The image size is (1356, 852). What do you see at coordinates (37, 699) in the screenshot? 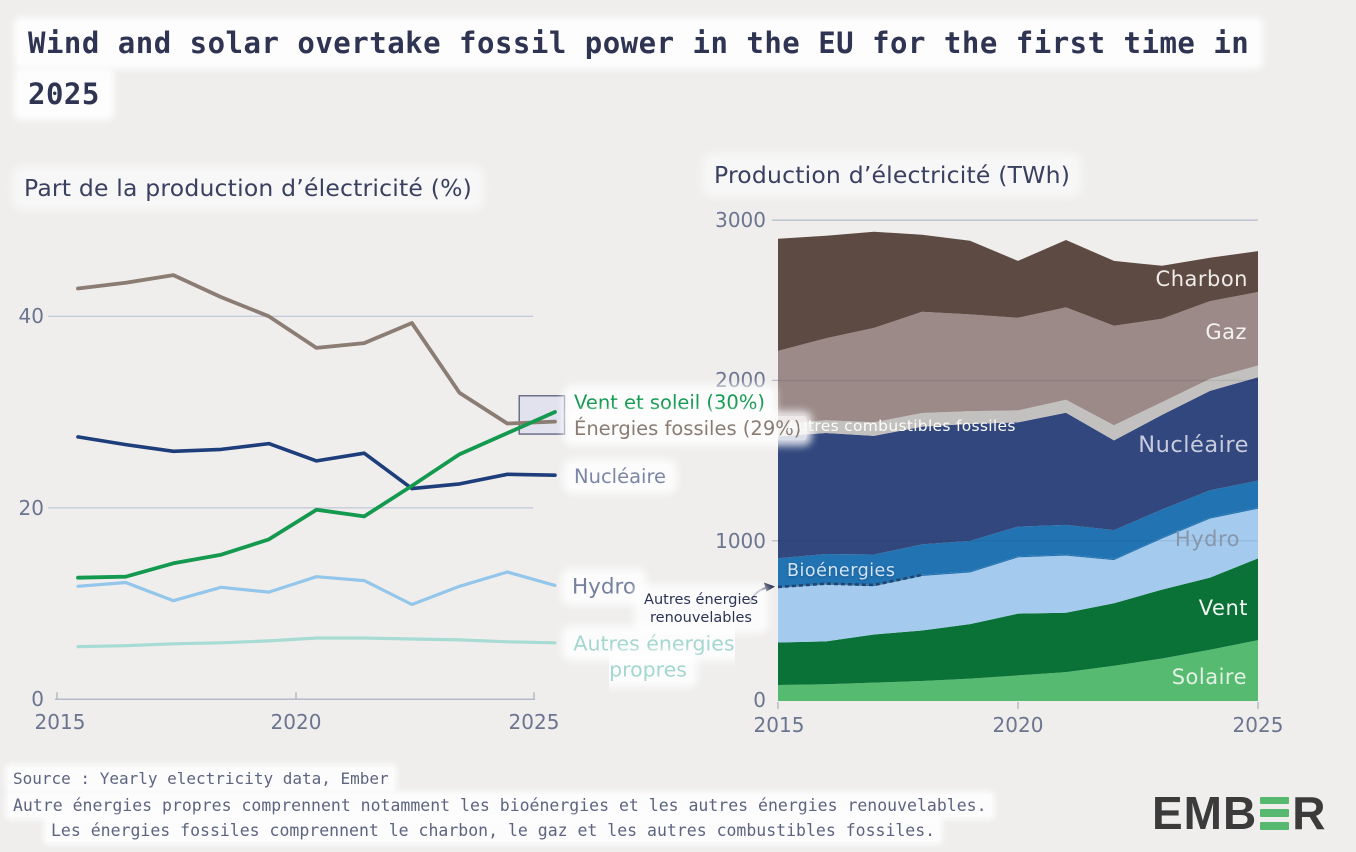
I see `left-y-tick-0: 0` at bounding box center [37, 699].